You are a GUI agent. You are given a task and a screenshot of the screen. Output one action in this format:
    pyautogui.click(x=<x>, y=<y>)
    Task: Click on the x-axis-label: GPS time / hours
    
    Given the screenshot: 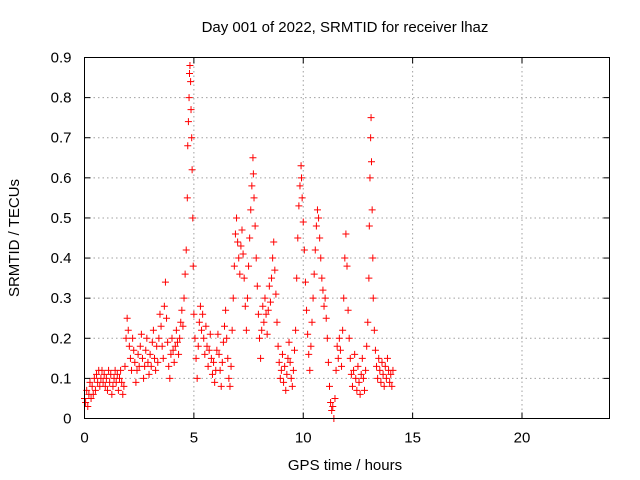 What is the action you would take?
    pyautogui.click(x=345, y=465)
    